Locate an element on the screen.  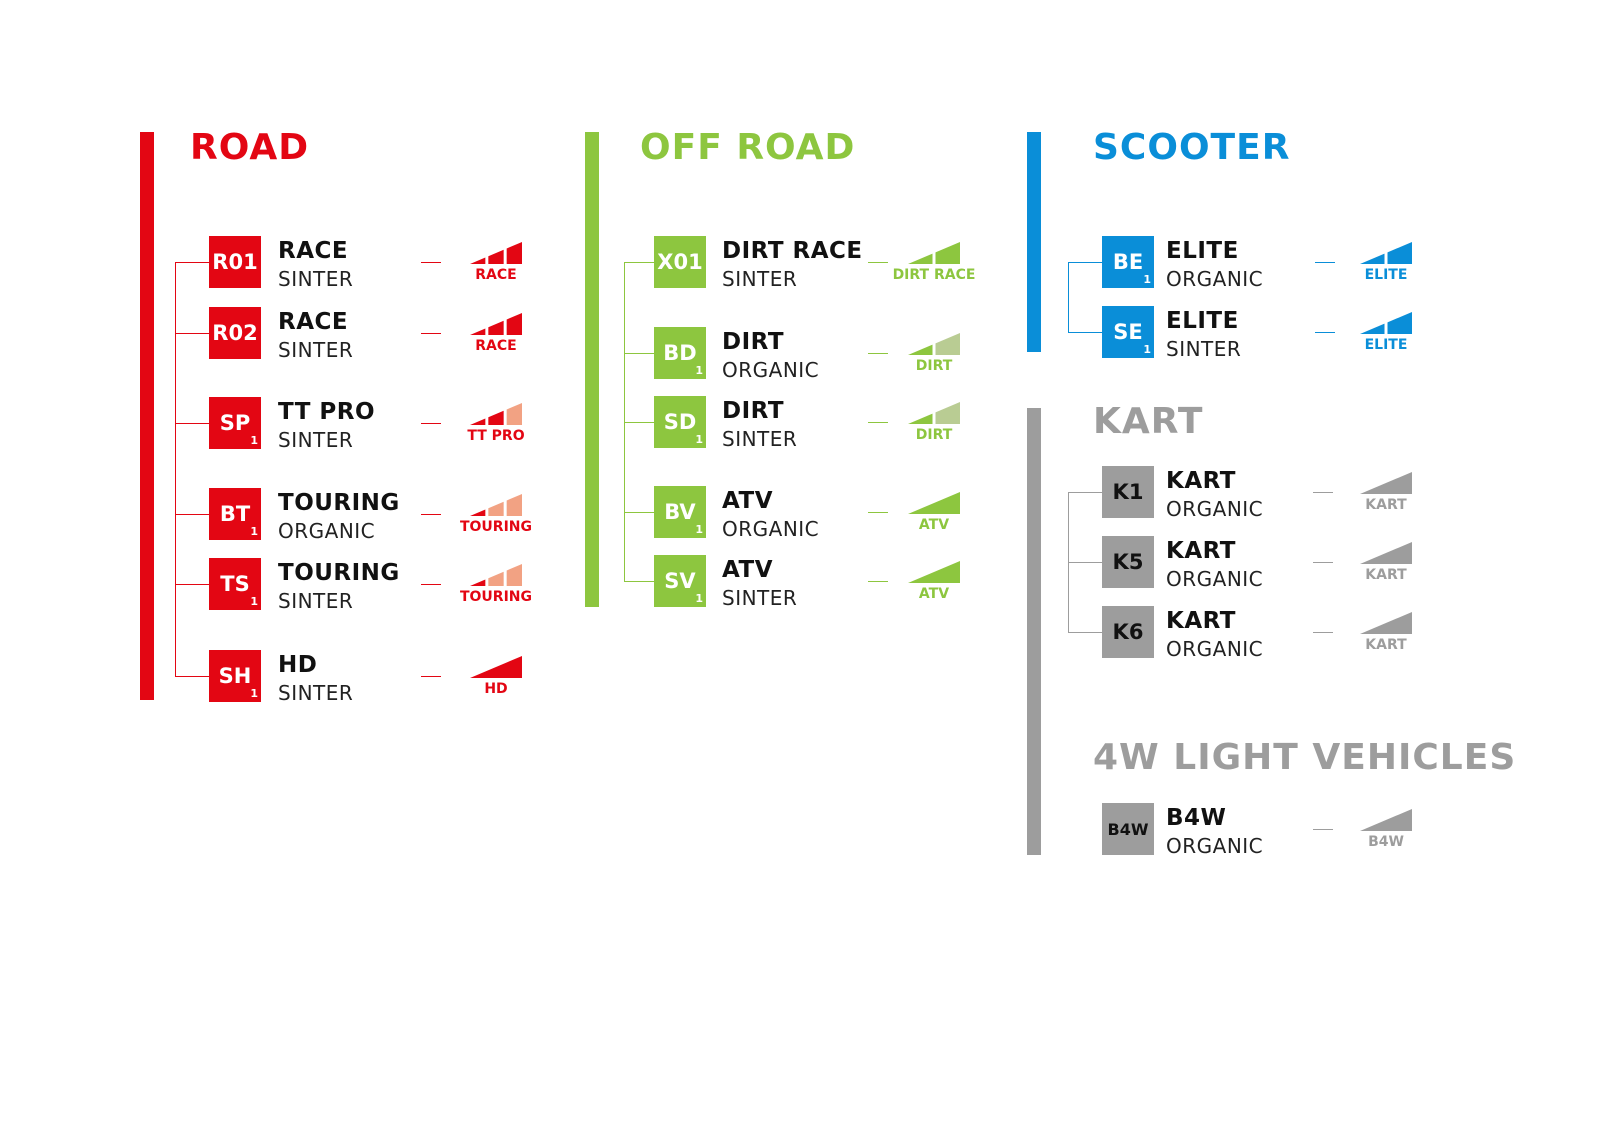
product-code: R01 is located at coordinates (235, 262).